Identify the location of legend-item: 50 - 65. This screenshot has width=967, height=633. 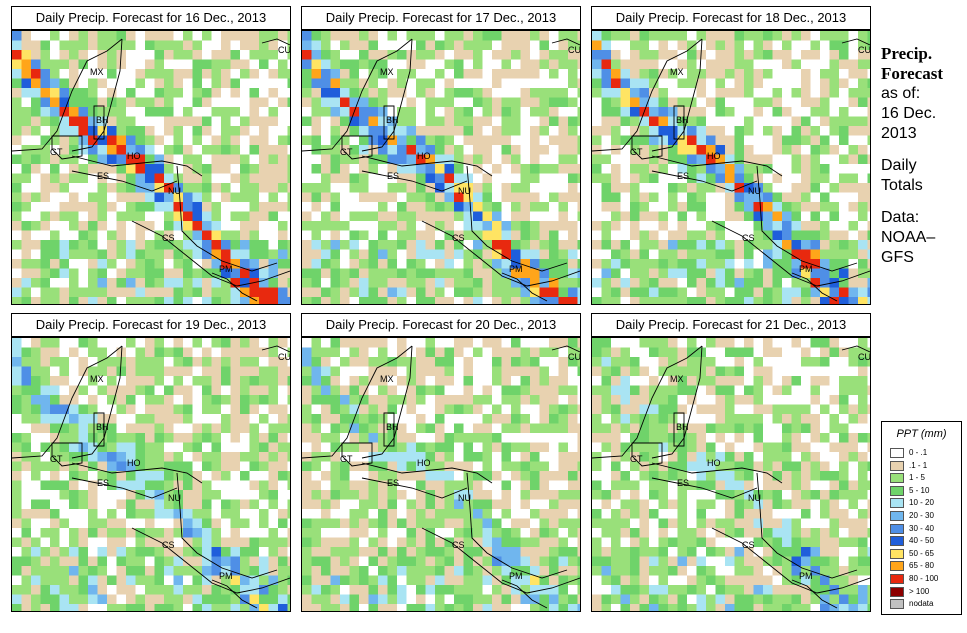
(924, 554).